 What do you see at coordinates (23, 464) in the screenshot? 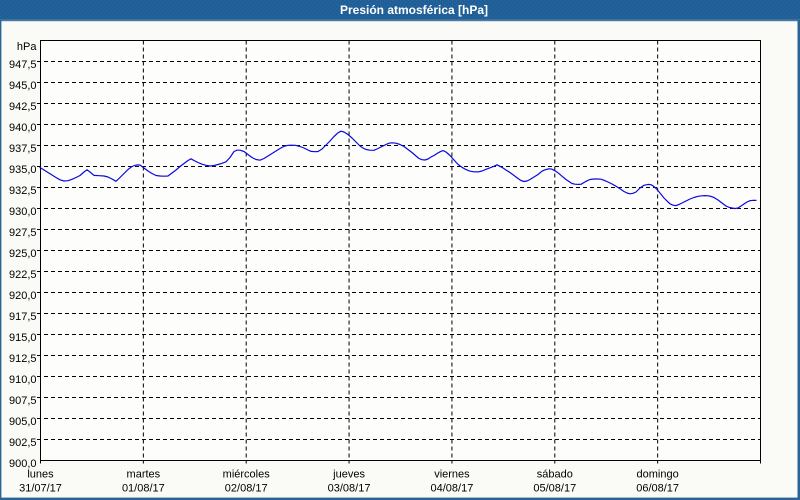
I see `svg-text: 900,0` at bounding box center [23, 464].